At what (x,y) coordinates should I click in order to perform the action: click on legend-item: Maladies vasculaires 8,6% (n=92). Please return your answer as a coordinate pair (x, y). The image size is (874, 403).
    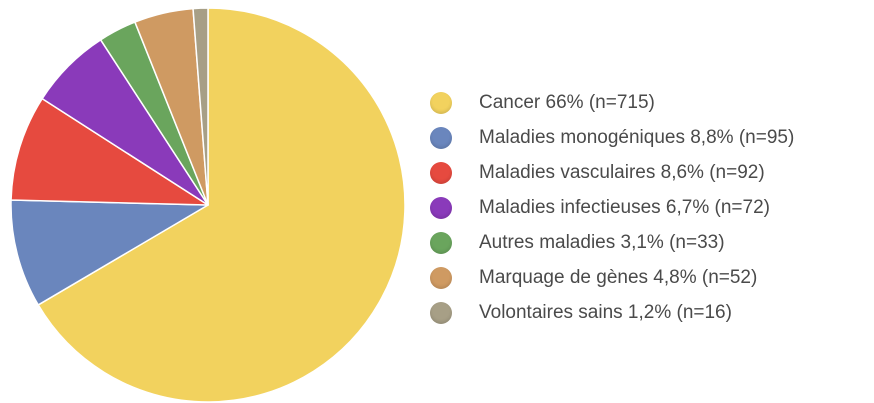
    Looking at the image, I should click on (612, 172).